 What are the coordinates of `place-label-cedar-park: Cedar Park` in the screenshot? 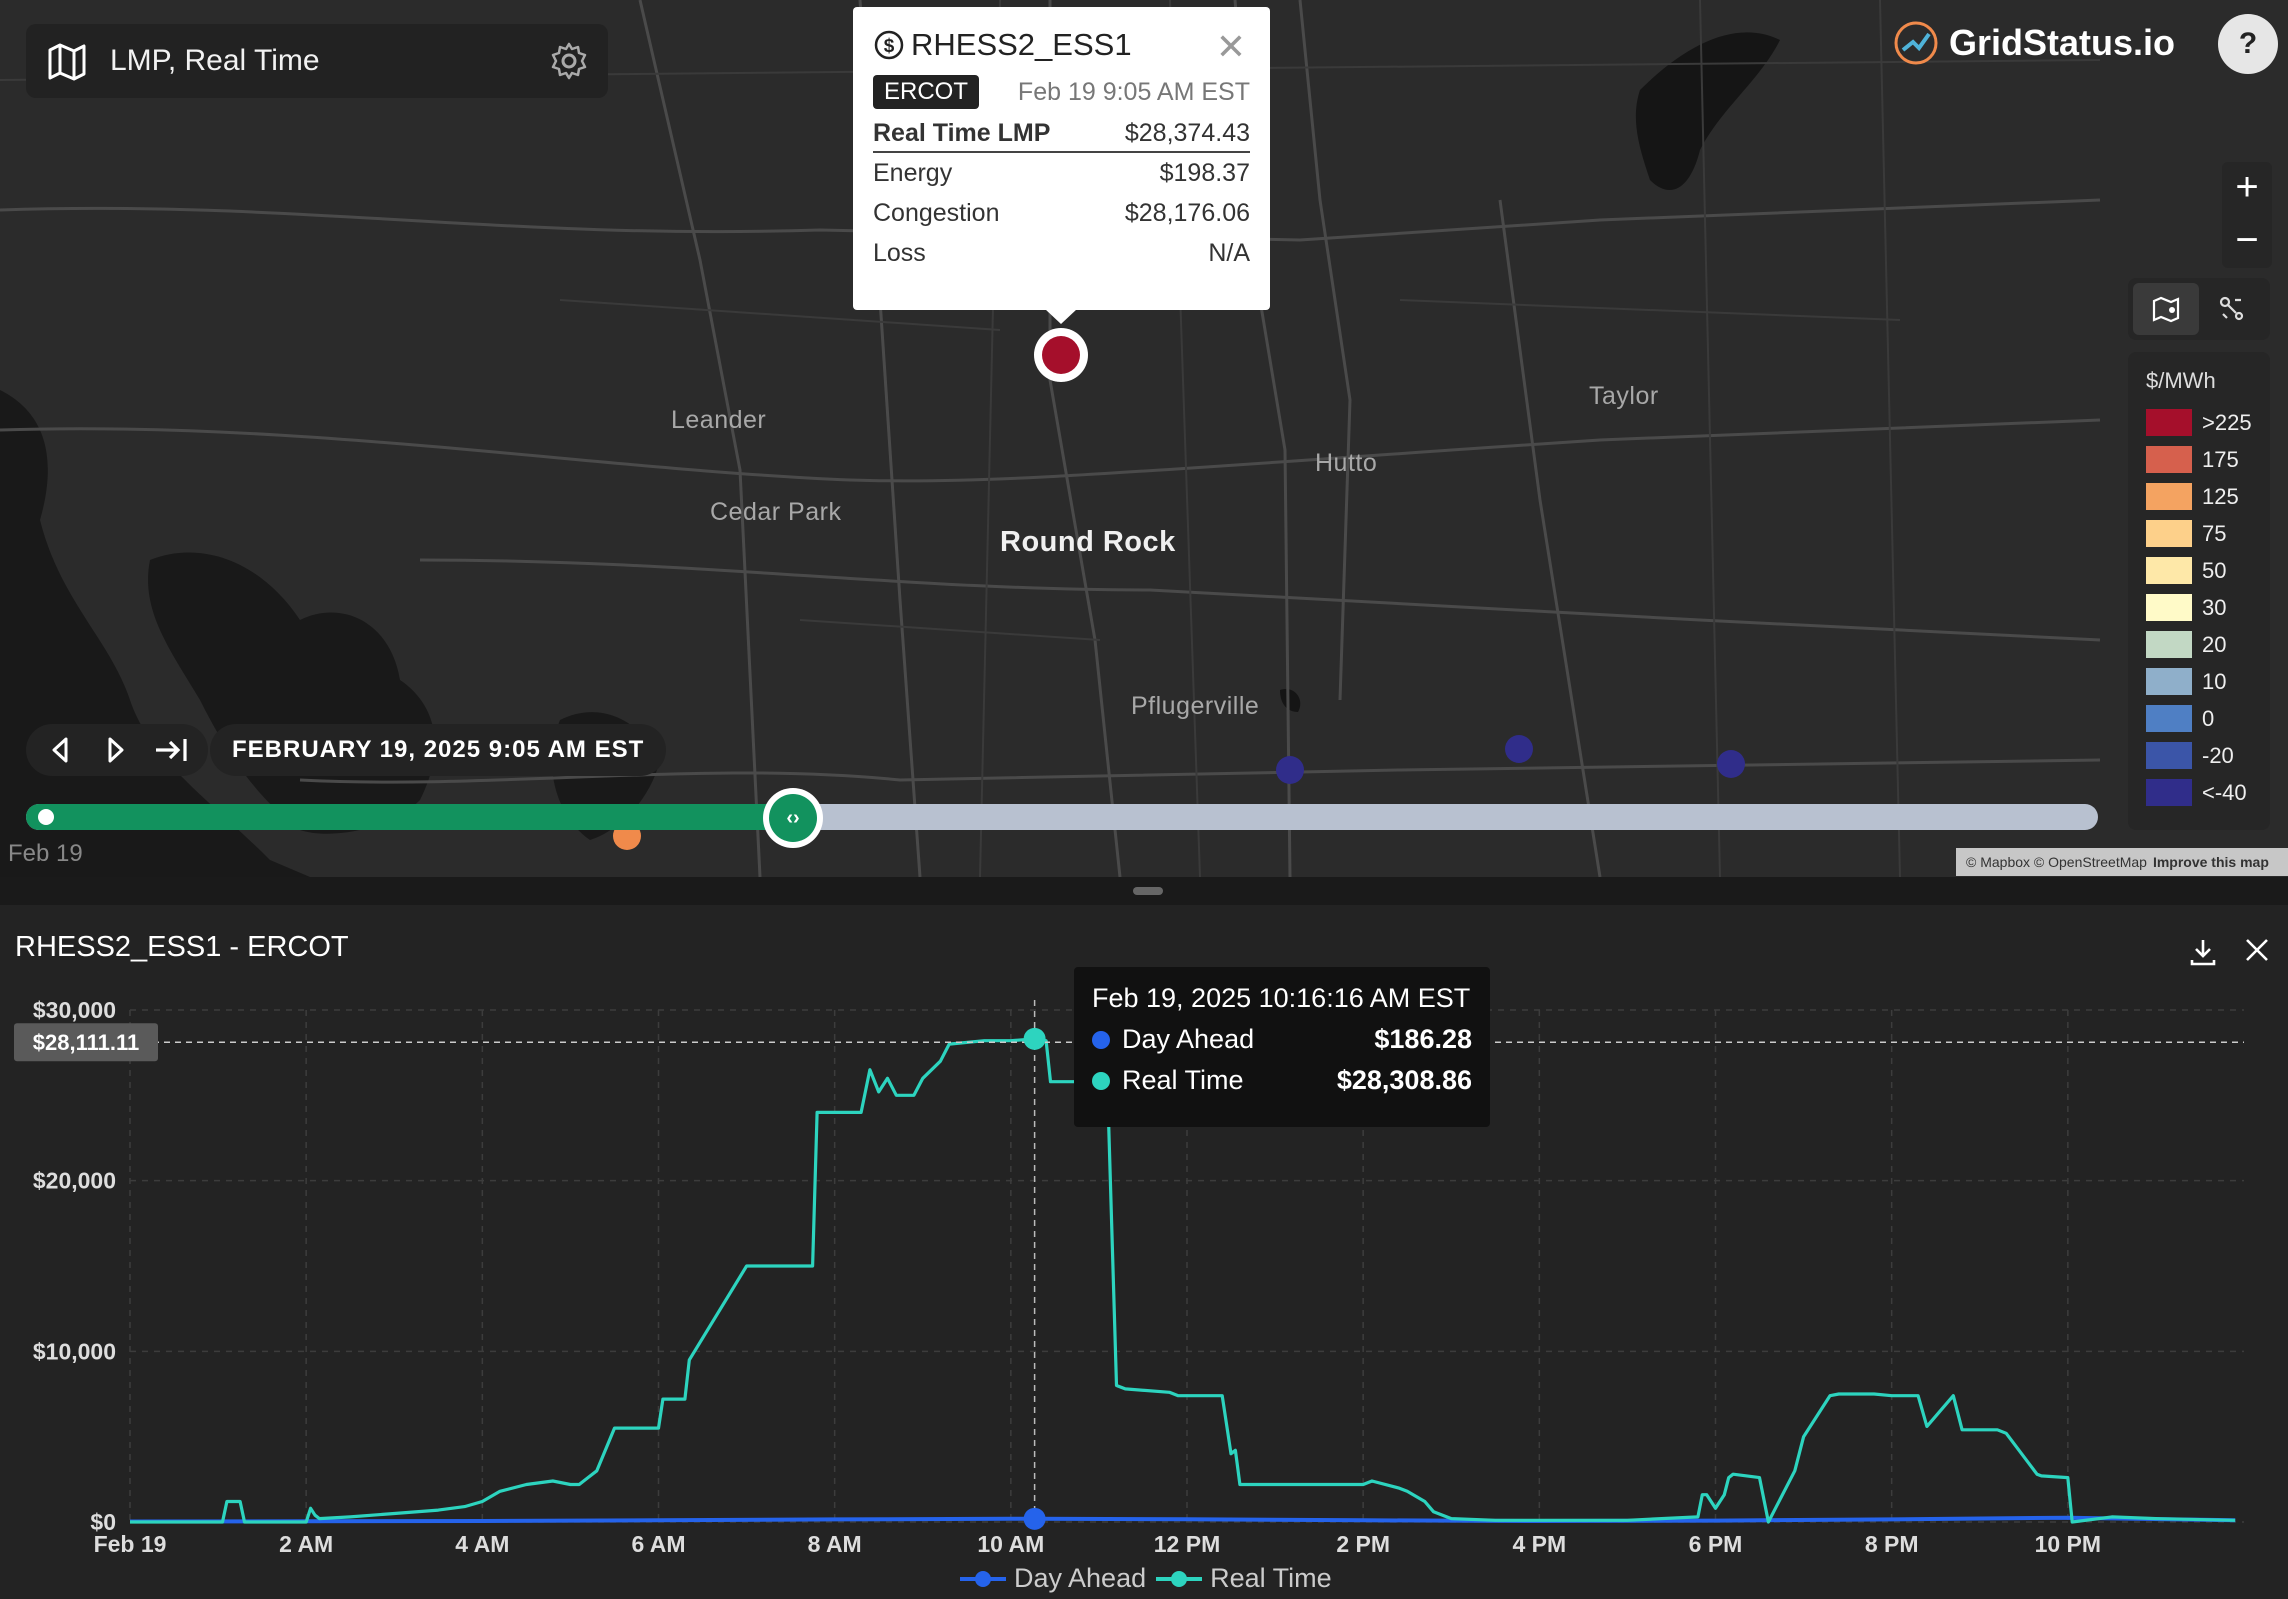 It's located at (776, 512).